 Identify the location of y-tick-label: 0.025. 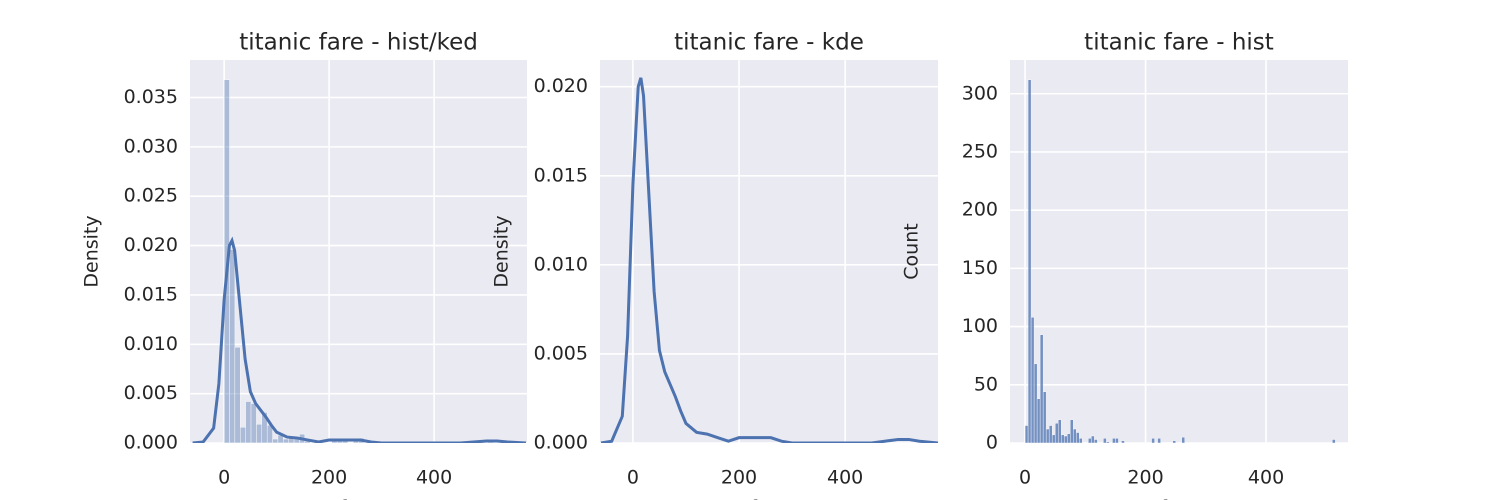
(151, 196).